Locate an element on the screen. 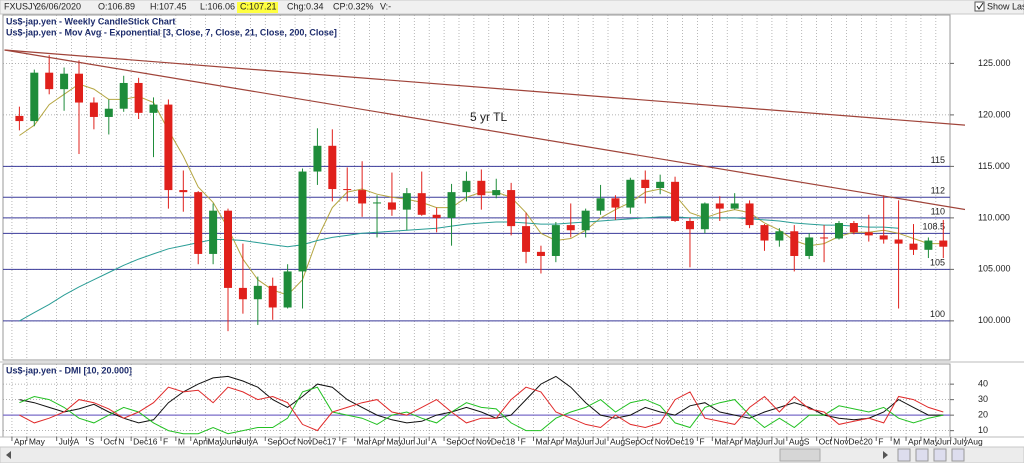  x-tick-label: Jun is located at coordinates (408, 441).